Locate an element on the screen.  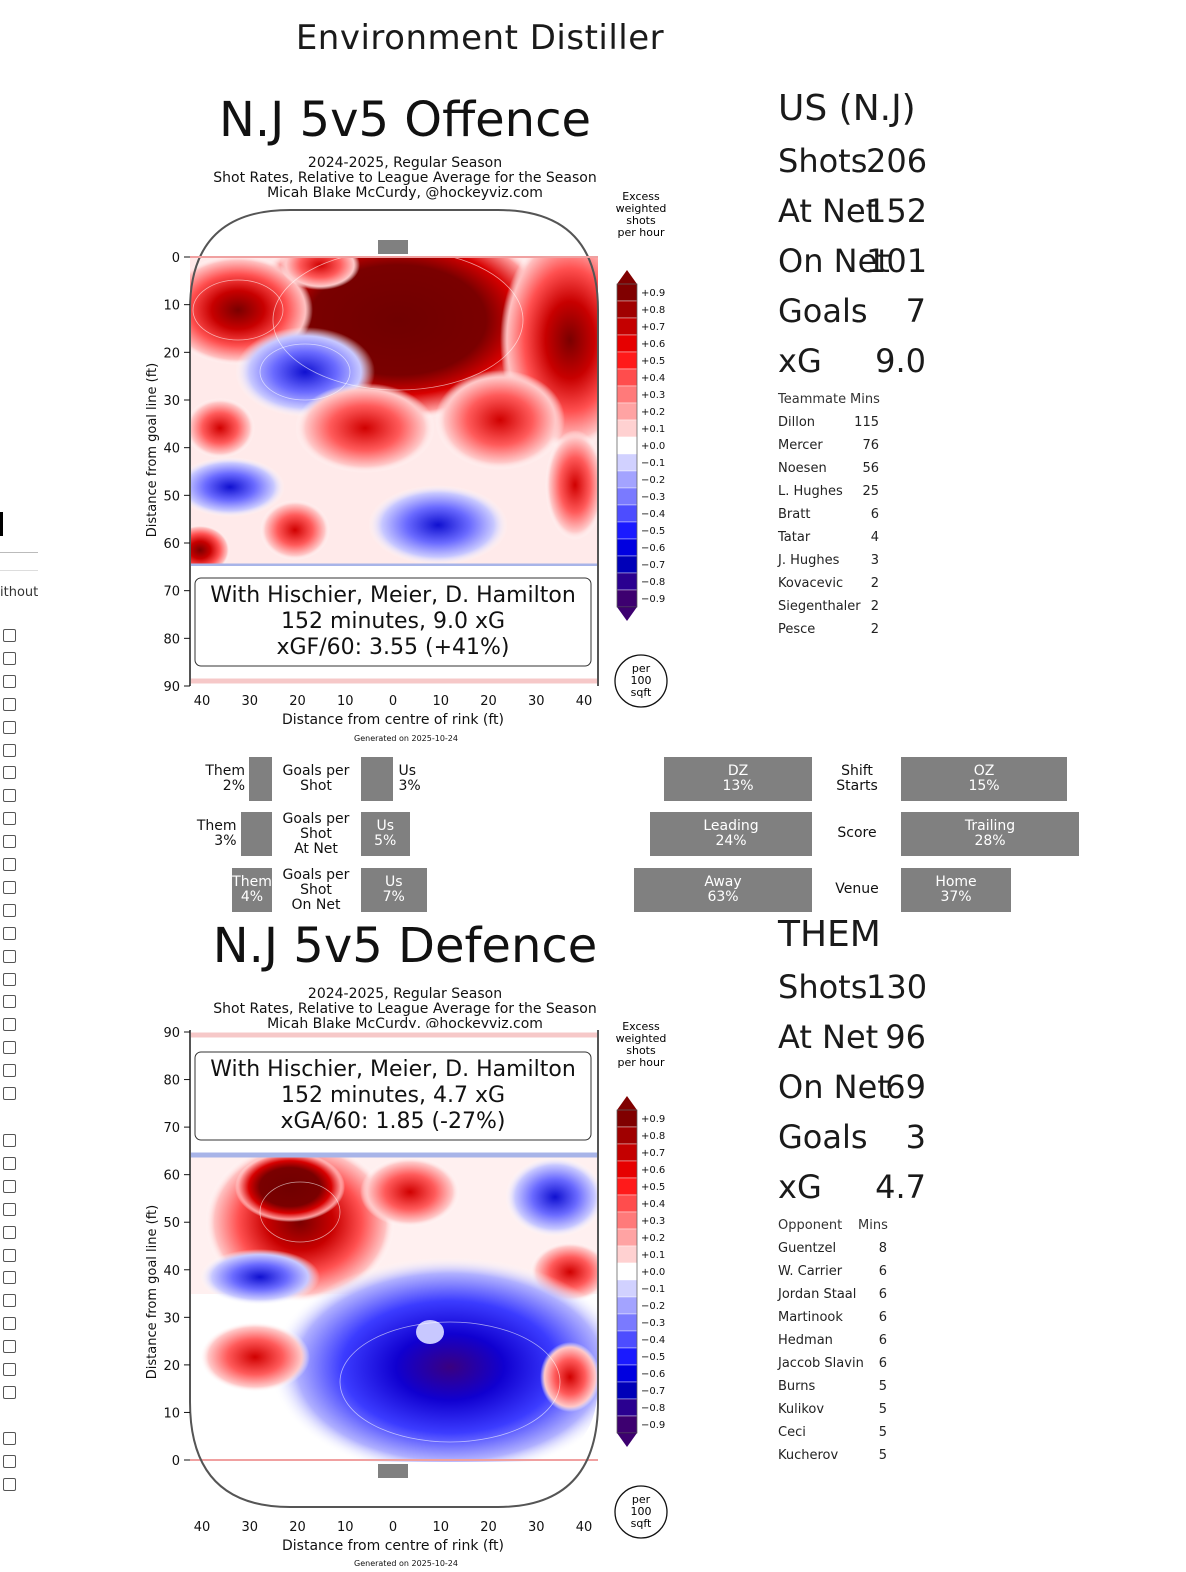
colorbar-tick: +0.3 is located at coordinates (653, 1221).